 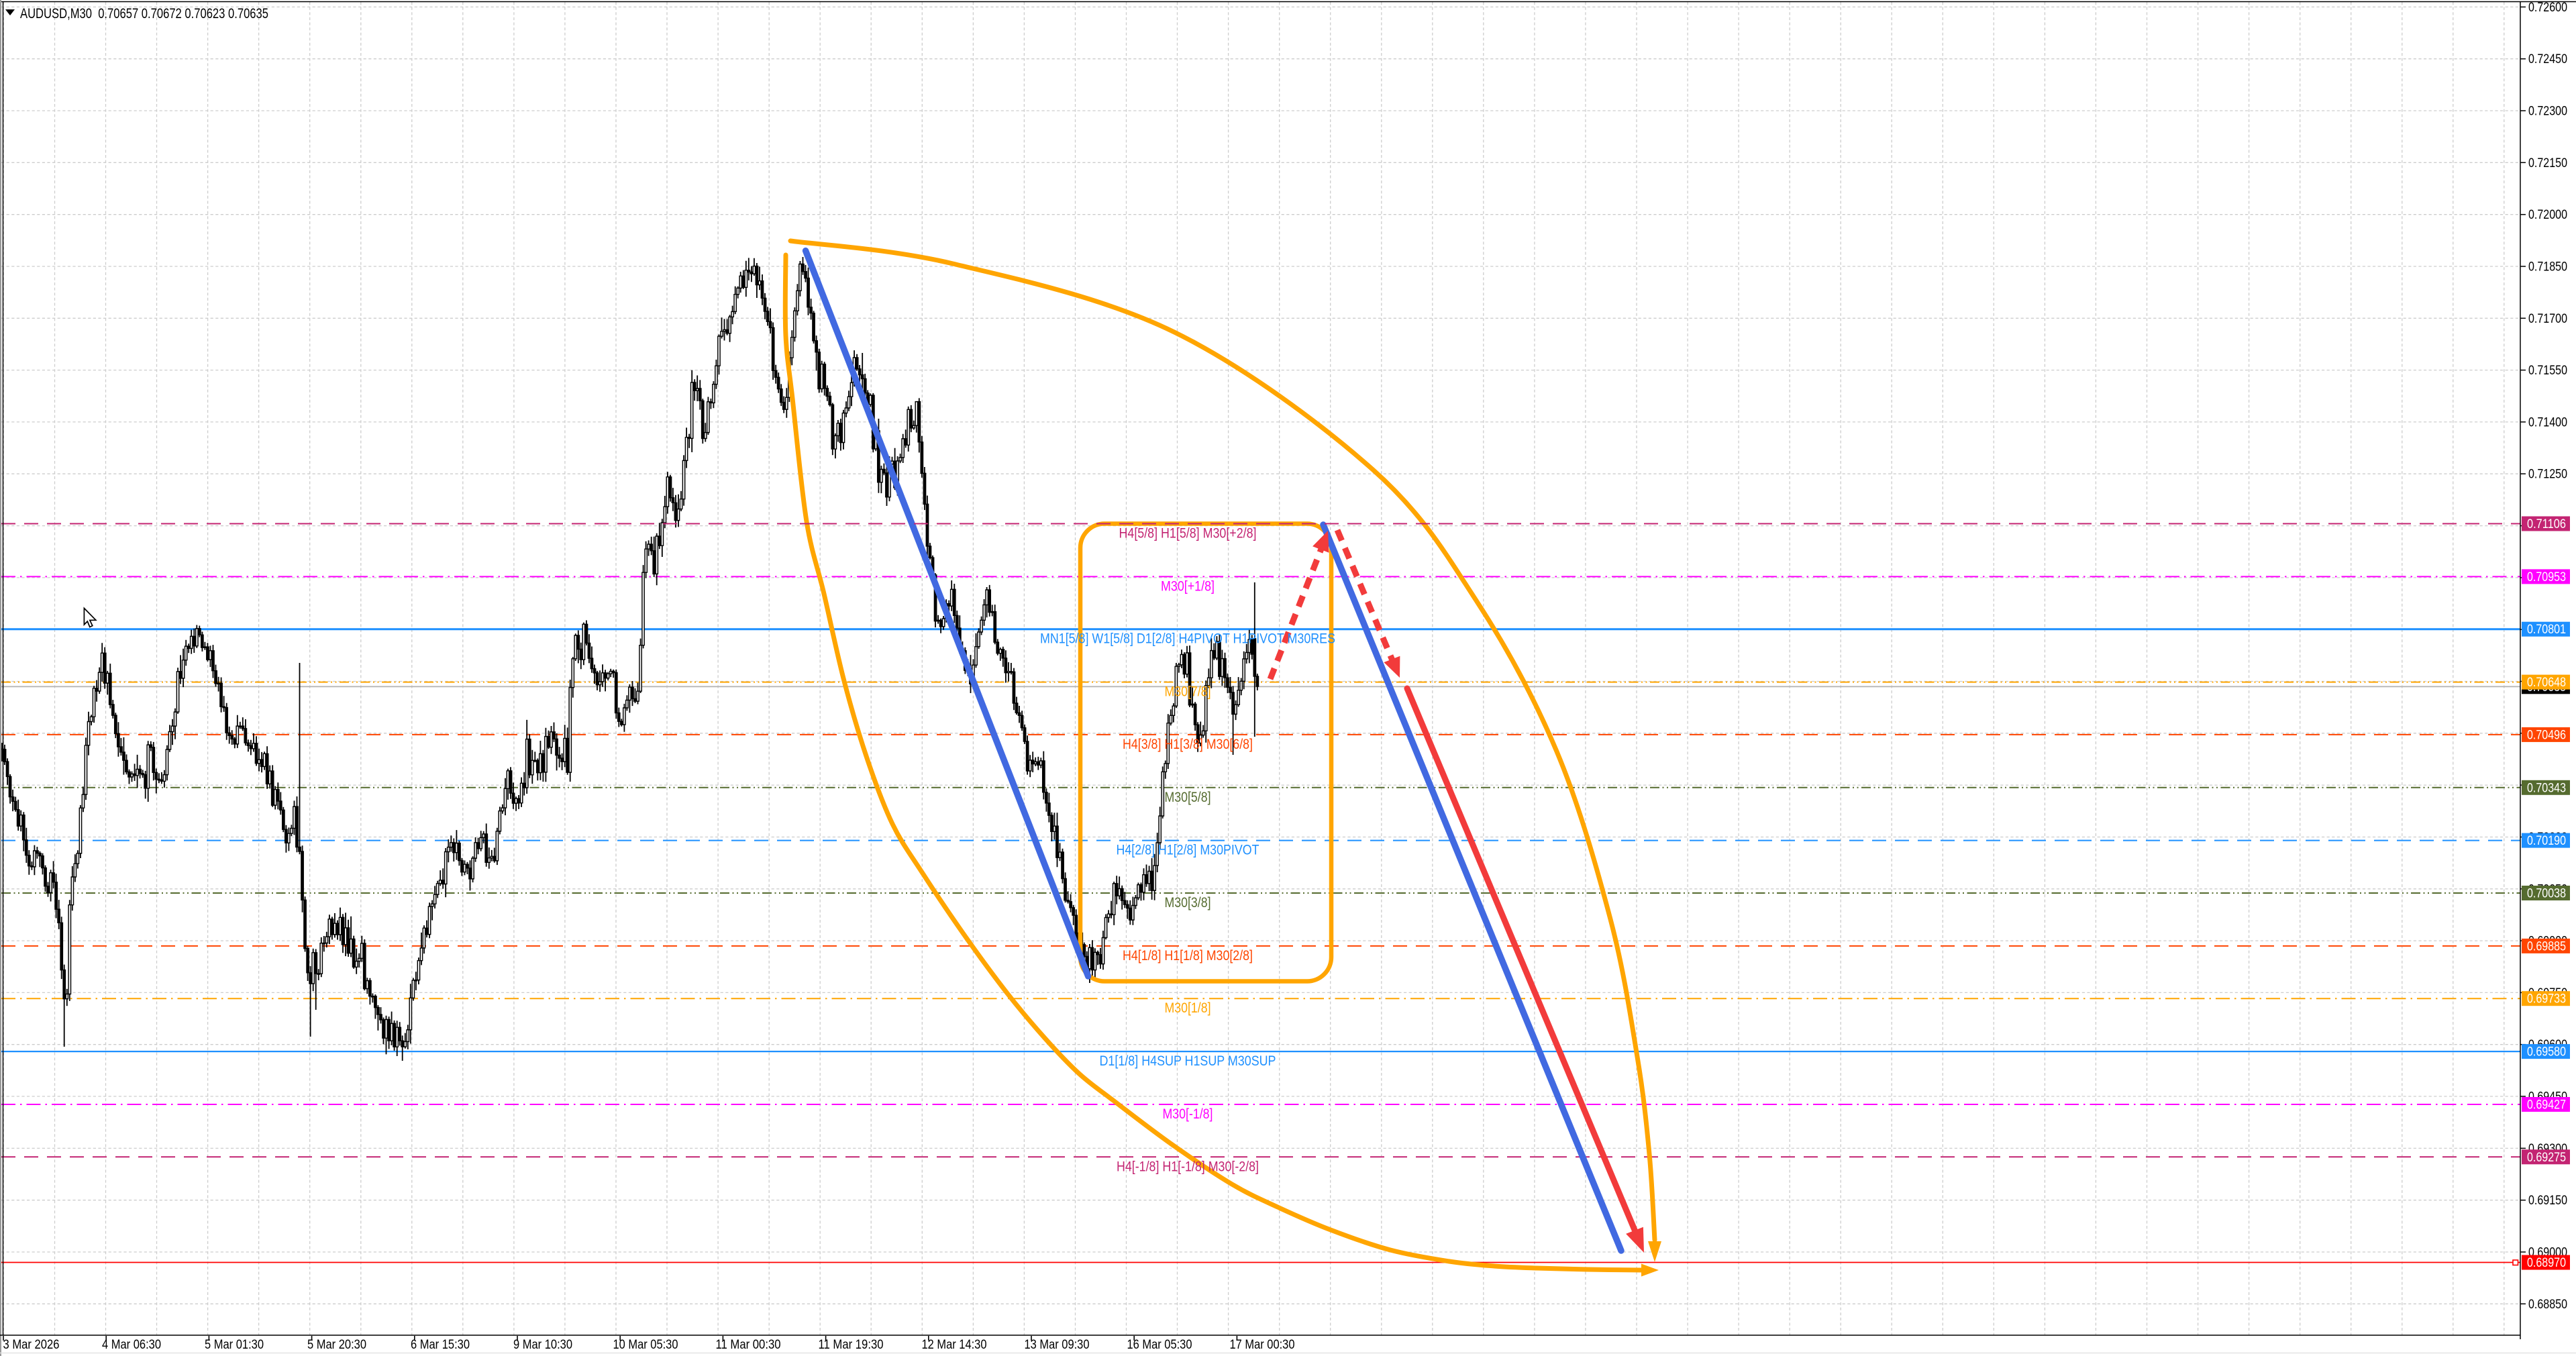 What do you see at coordinates (1188, 533) in the screenshot?
I see `svg-text: H4[5/8] H1[5/8] M30[+2/8]` at bounding box center [1188, 533].